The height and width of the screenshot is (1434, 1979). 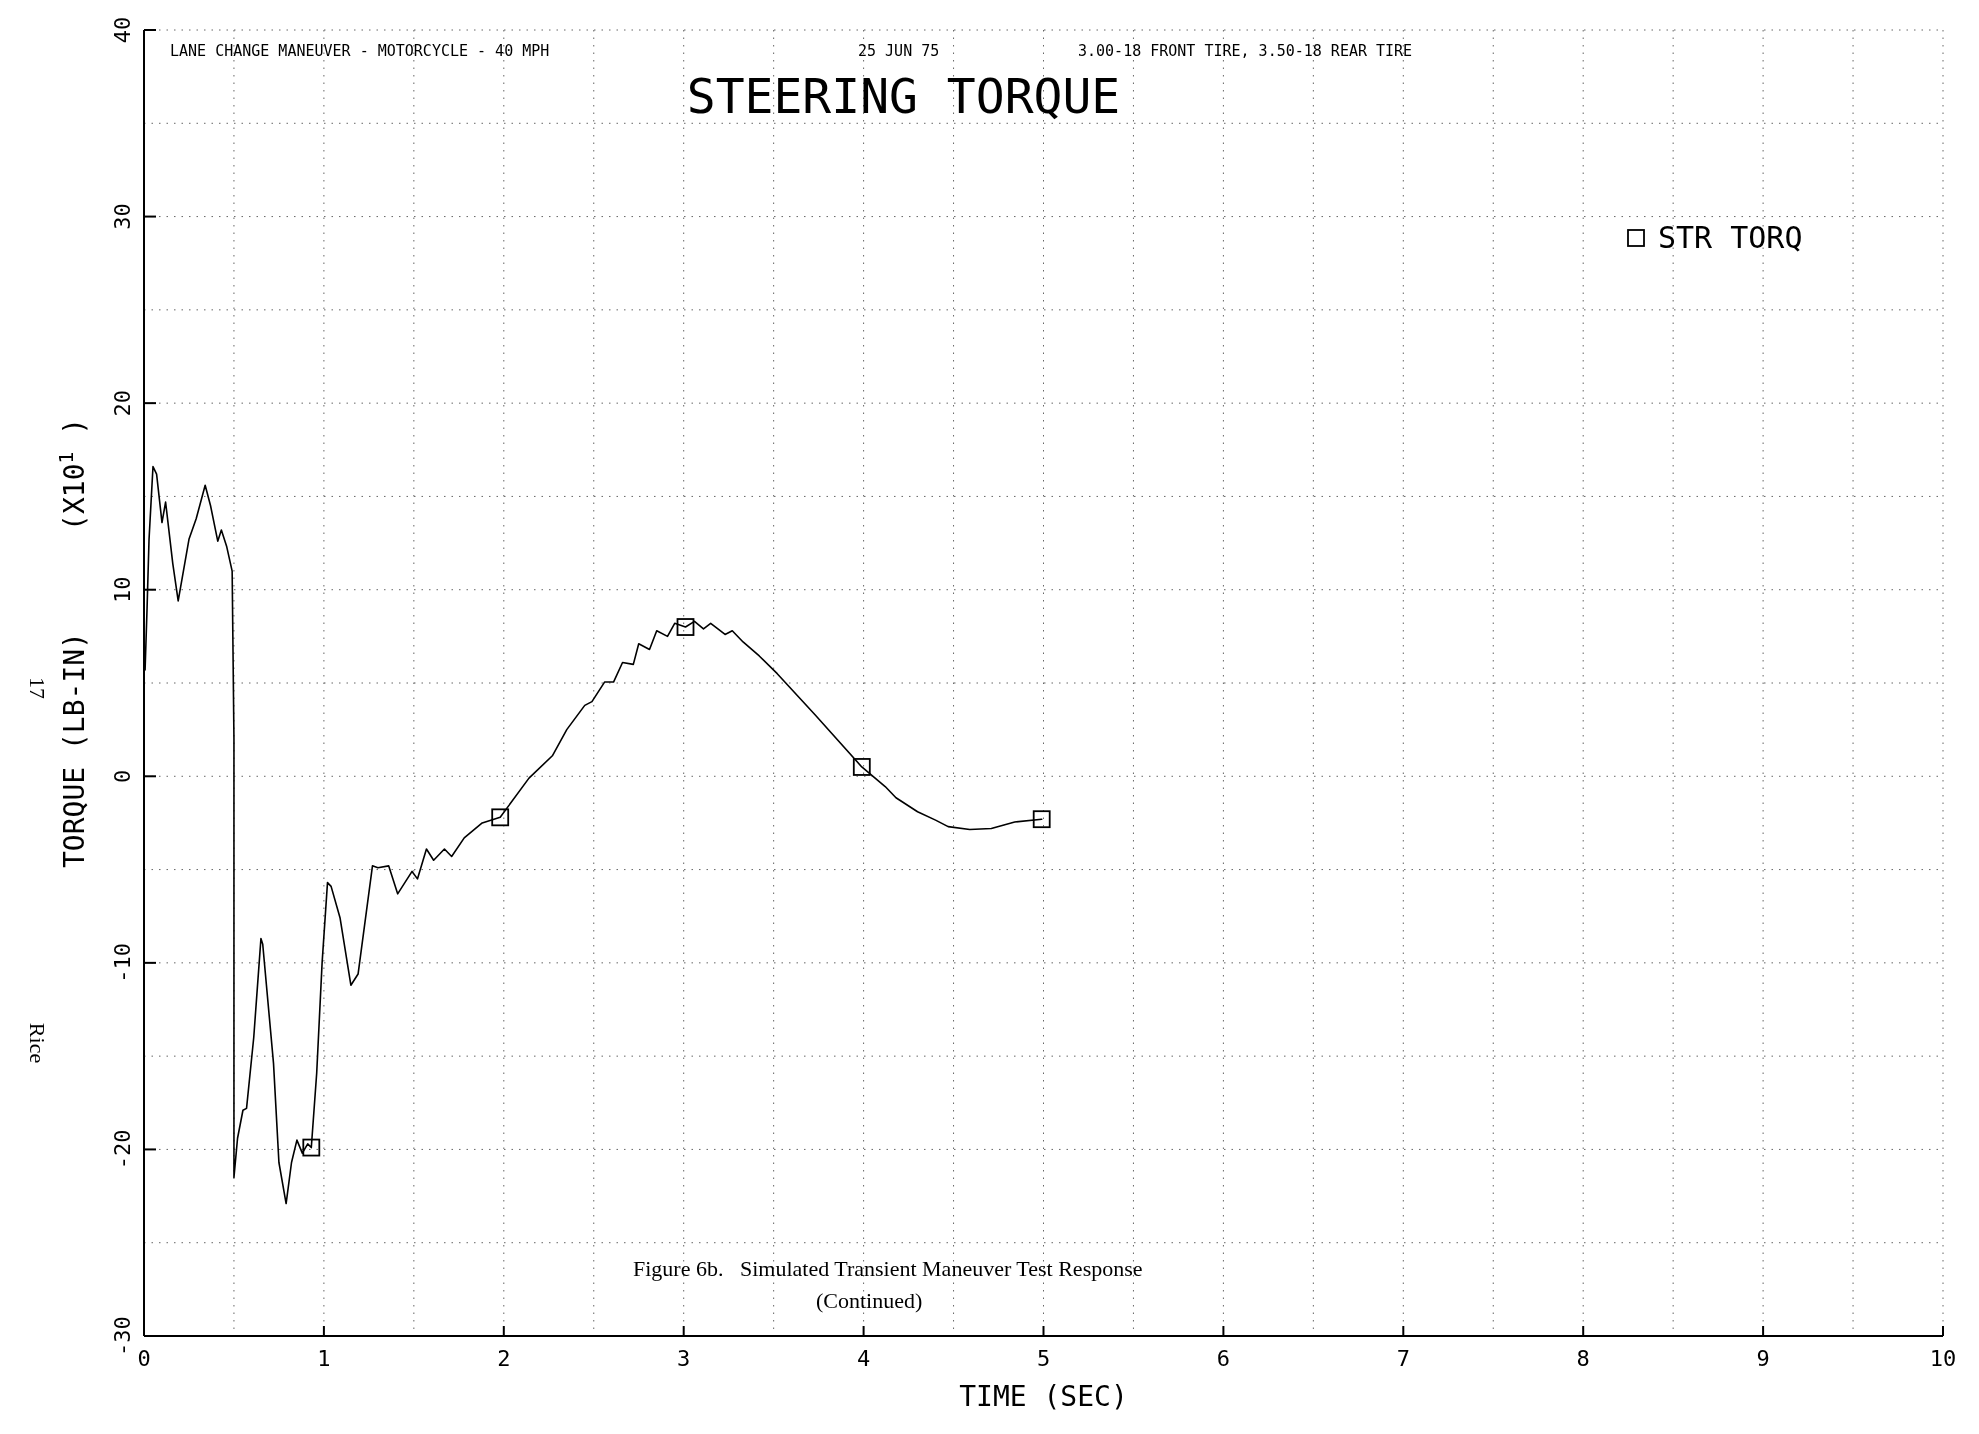 I want to click on annotation: (Continued), so click(x=869, y=1300).